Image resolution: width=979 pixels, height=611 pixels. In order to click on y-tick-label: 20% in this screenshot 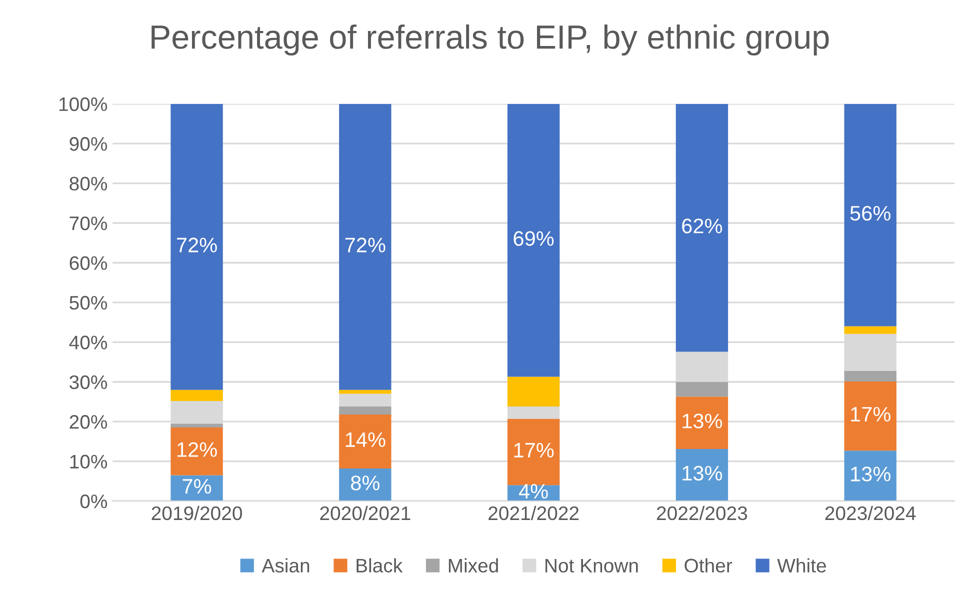, I will do `click(89, 422)`.